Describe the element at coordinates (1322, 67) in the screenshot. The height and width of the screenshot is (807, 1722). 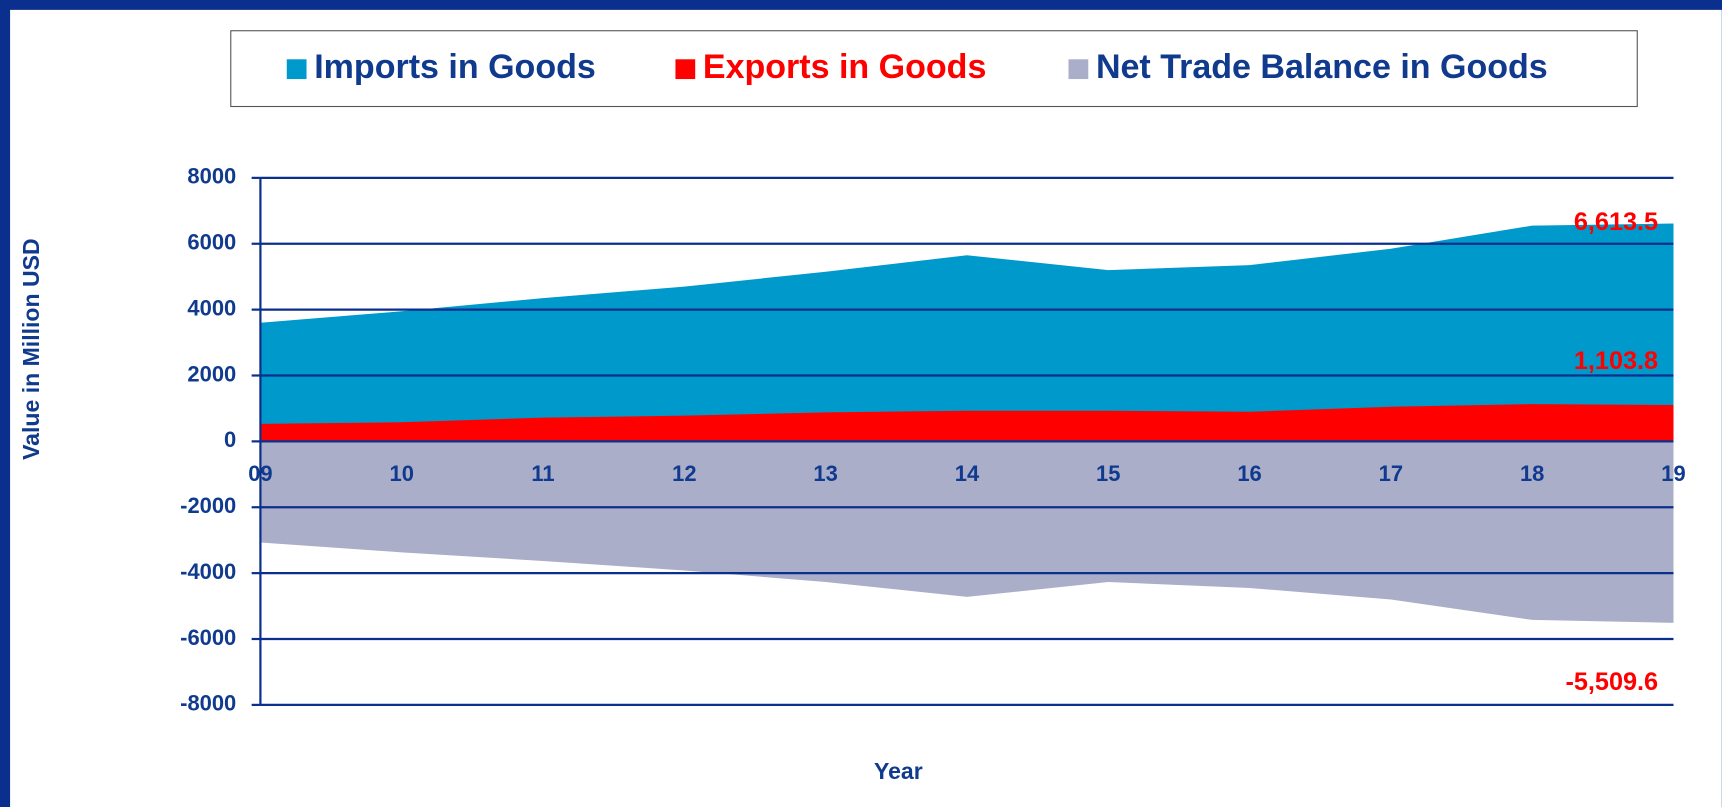
I see `legend-label: Net Trade Balance in Goods` at that location.